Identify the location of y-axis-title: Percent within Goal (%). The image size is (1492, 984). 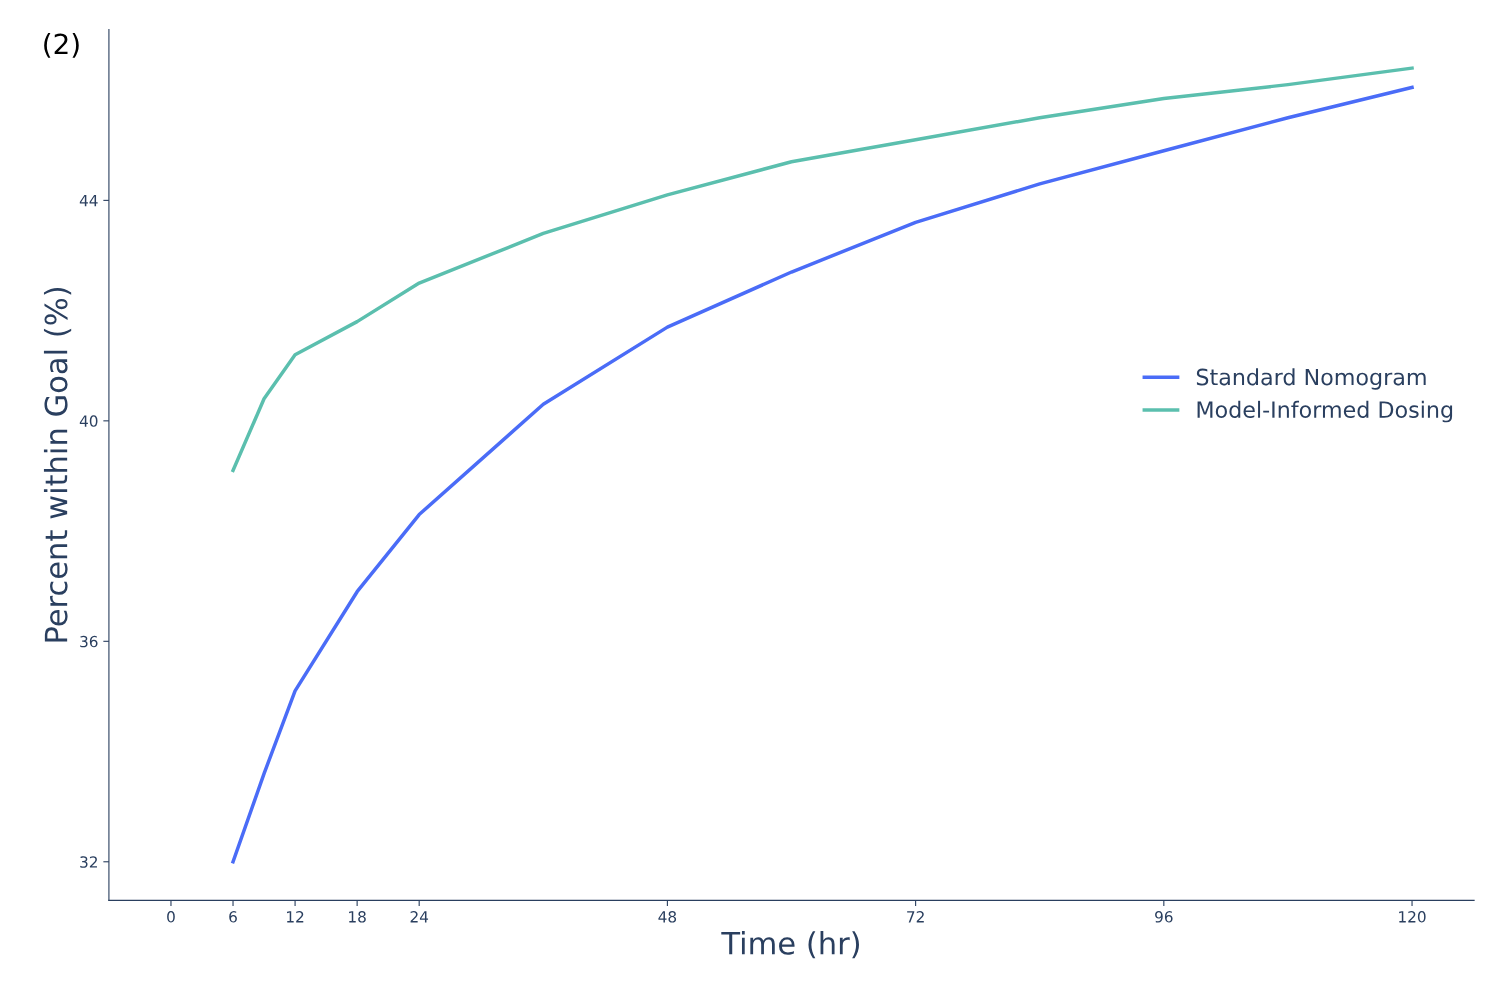
(57, 464).